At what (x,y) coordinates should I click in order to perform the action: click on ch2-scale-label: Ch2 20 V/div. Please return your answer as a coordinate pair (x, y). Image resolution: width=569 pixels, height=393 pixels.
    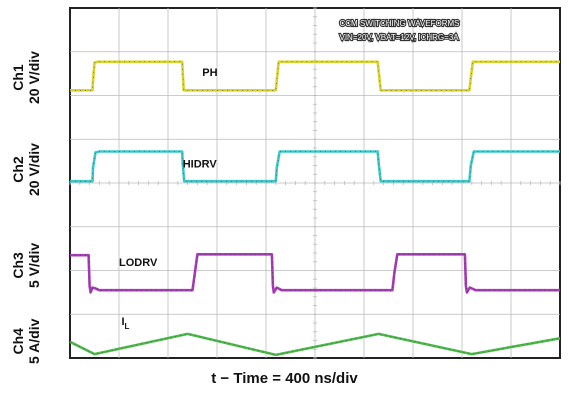
    Looking at the image, I should click on (26, 169).